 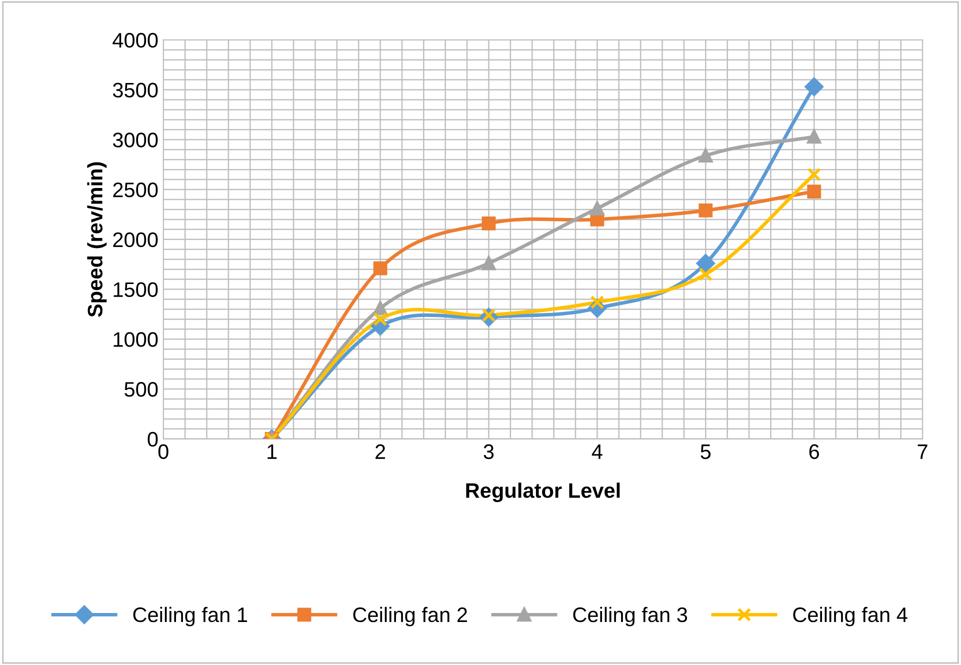 What do you see at coordinates (135, 90) in the screenshot?
I see `y-tick-label: 3500` at bounding box center [135, 90].